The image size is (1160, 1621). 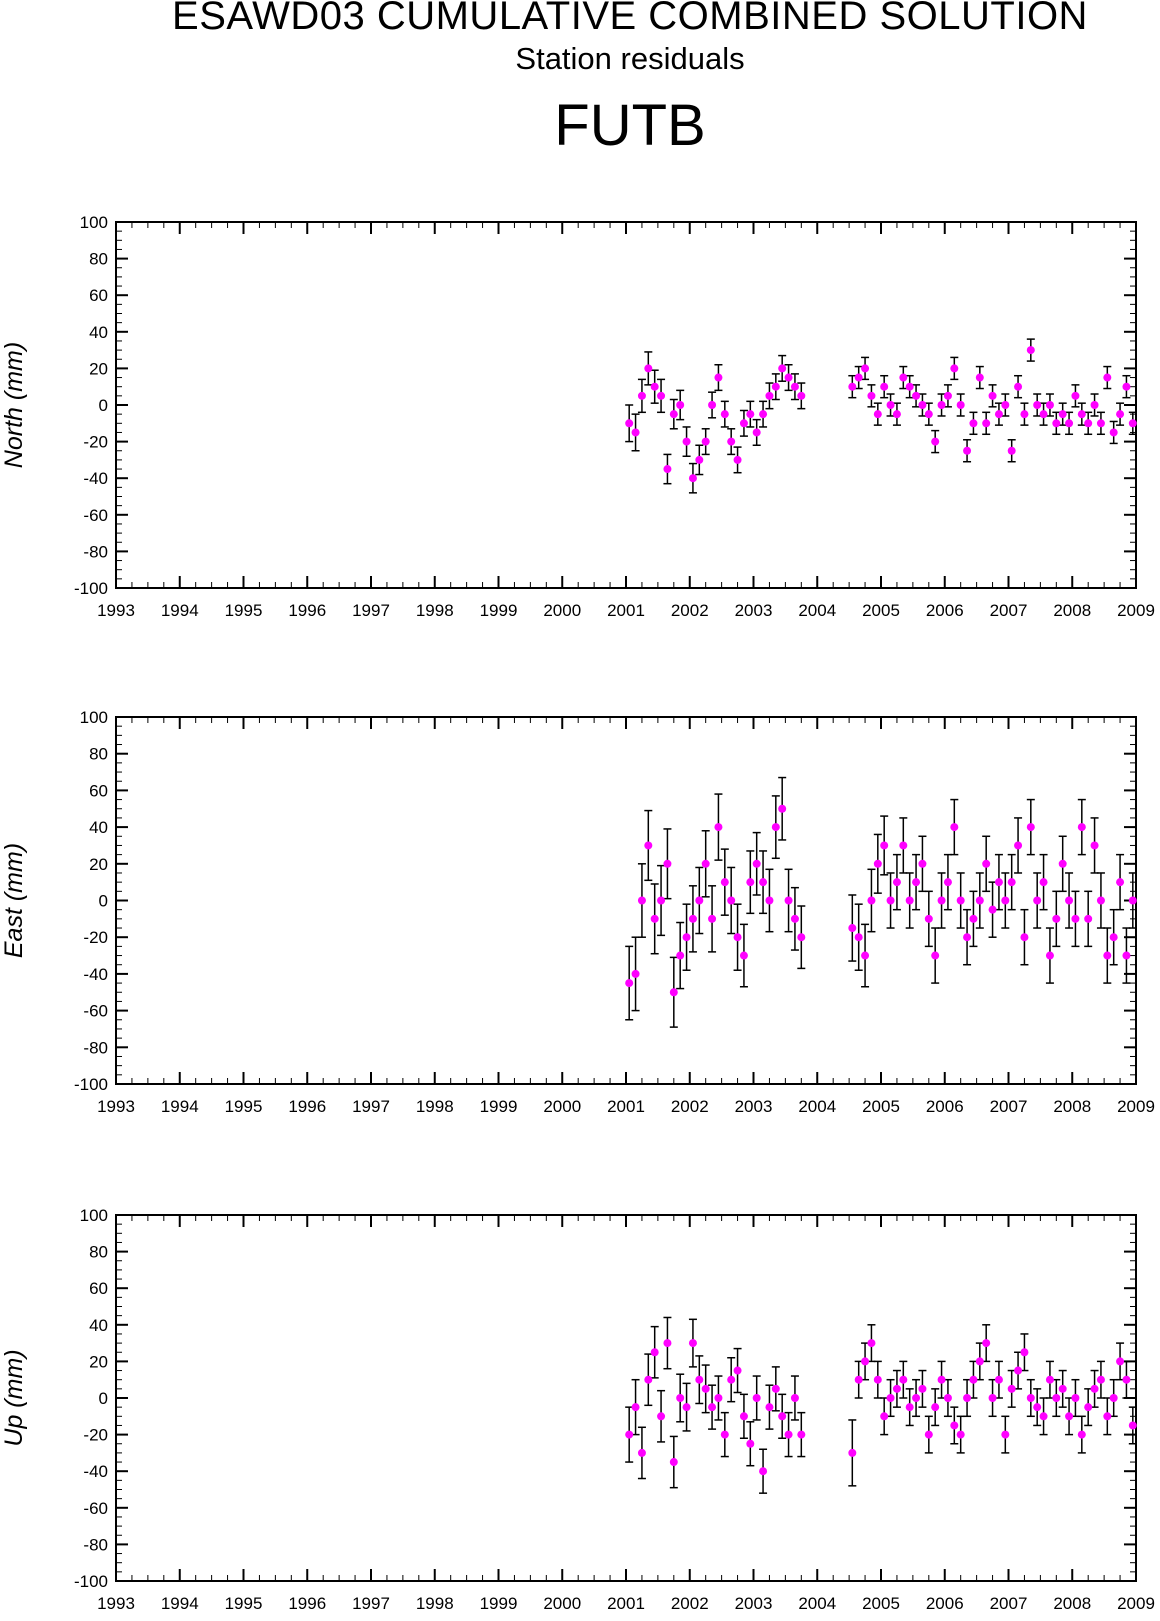 What do you see at coordinates (98, 864) in the screenshot?
I see `y-tick-label: 20` at bounding box center [98, 864].